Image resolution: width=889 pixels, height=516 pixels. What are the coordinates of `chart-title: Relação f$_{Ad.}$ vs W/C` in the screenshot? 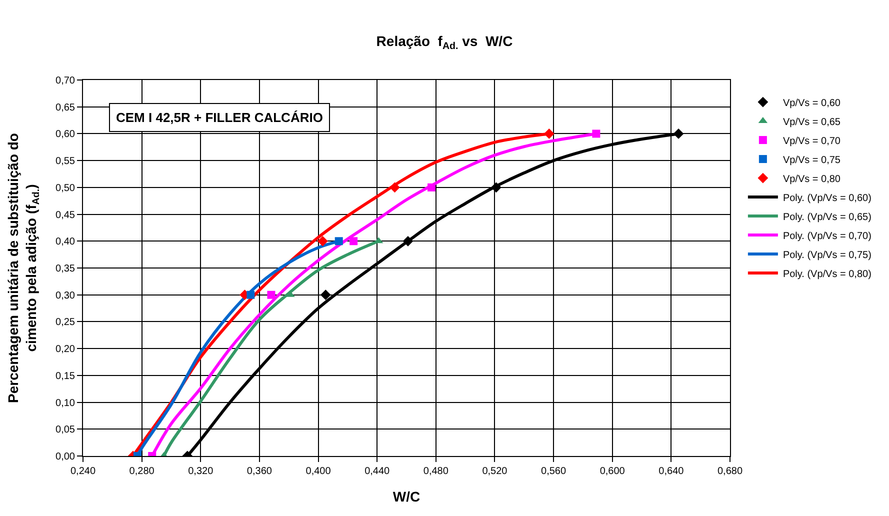 It's located at (444, 42).